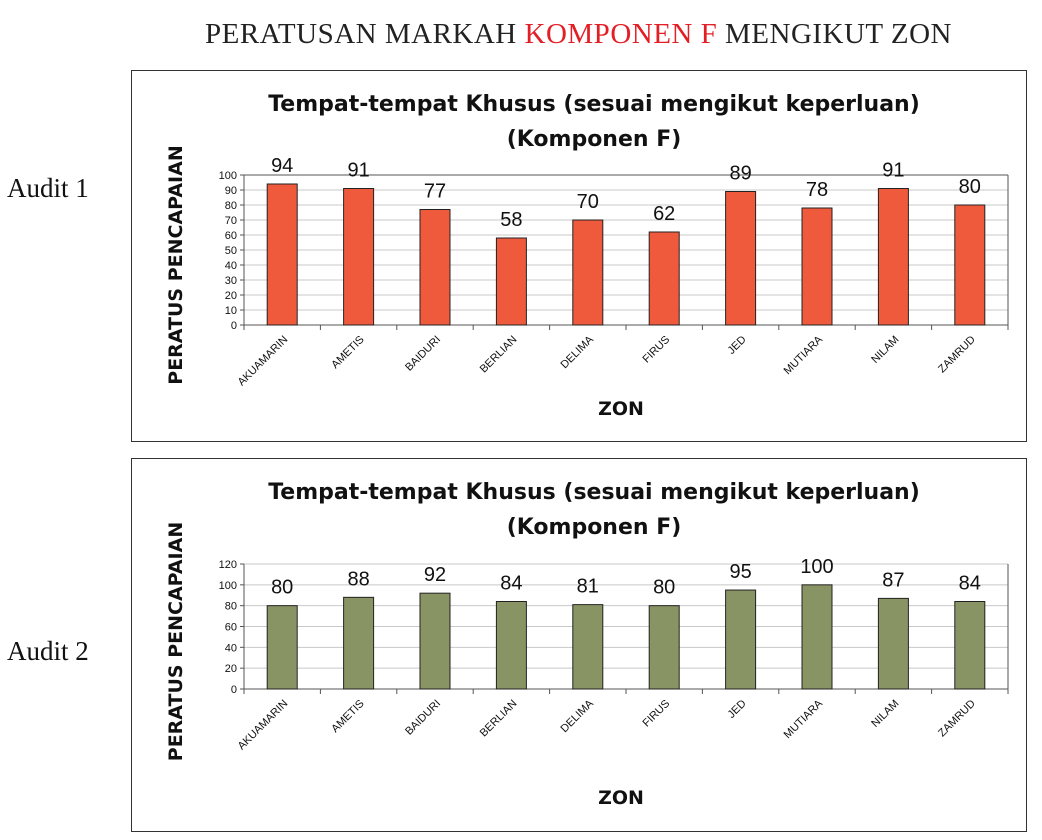  I want to click on data-label: 81, so click(588, 587).